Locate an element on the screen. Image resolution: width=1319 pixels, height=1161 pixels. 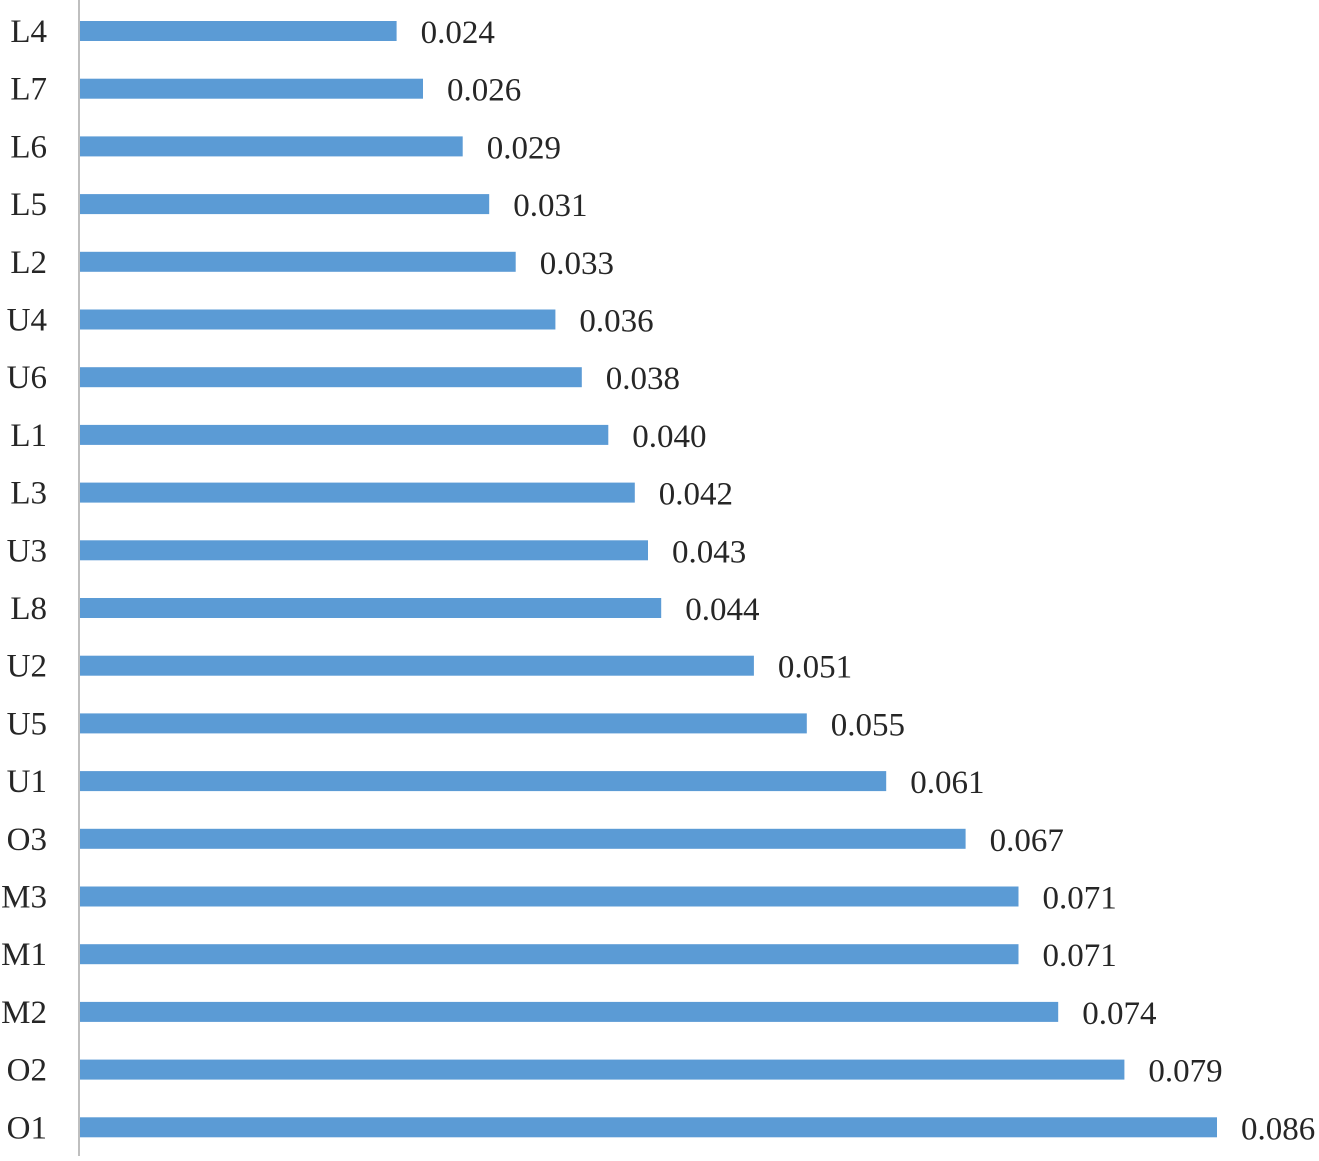
value-label-l5: 0.031 is located at coordinates (550, 206).